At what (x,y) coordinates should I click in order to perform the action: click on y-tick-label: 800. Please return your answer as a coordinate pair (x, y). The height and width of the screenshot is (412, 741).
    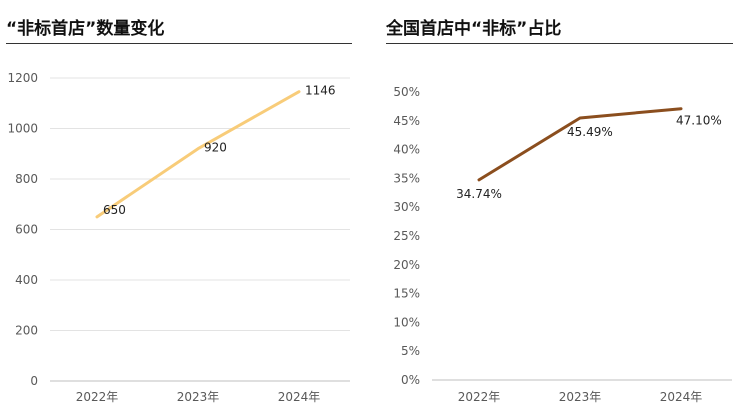
    Looking at the image, I should click on (26, 179).